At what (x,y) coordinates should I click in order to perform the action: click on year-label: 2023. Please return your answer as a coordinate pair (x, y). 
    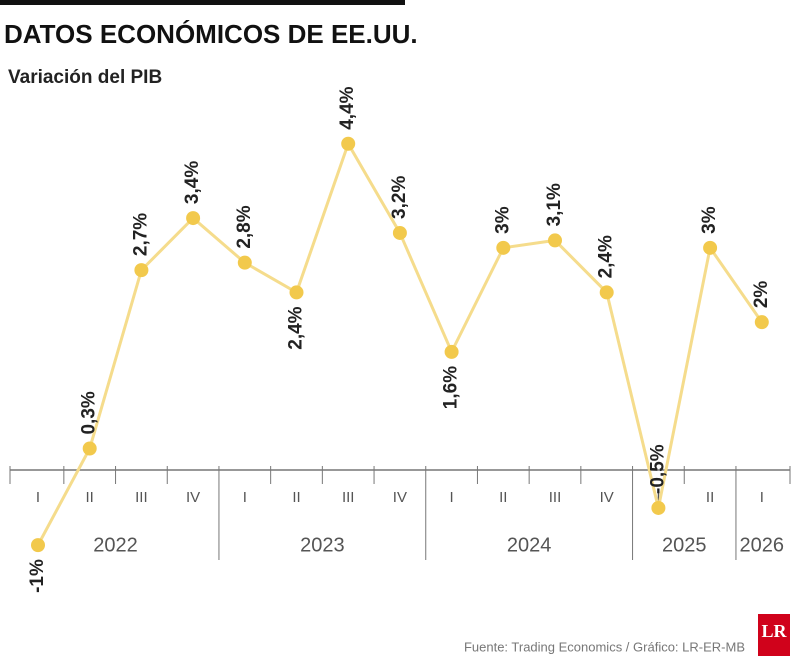
    Looking at the image, I should click on (322, 545).